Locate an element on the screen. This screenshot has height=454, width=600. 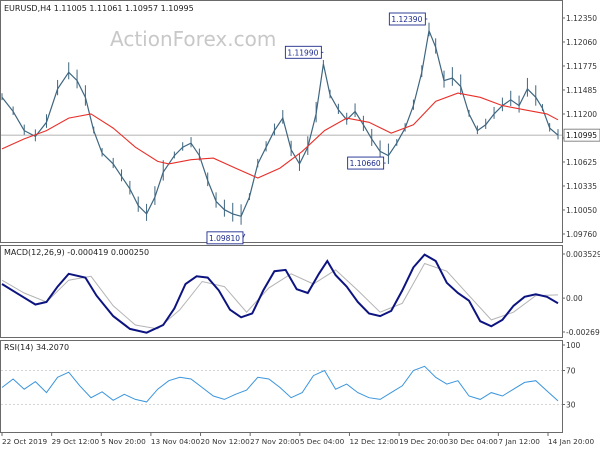
price-y-tick-label: 1.10335 is located at coordinates (581, 186).